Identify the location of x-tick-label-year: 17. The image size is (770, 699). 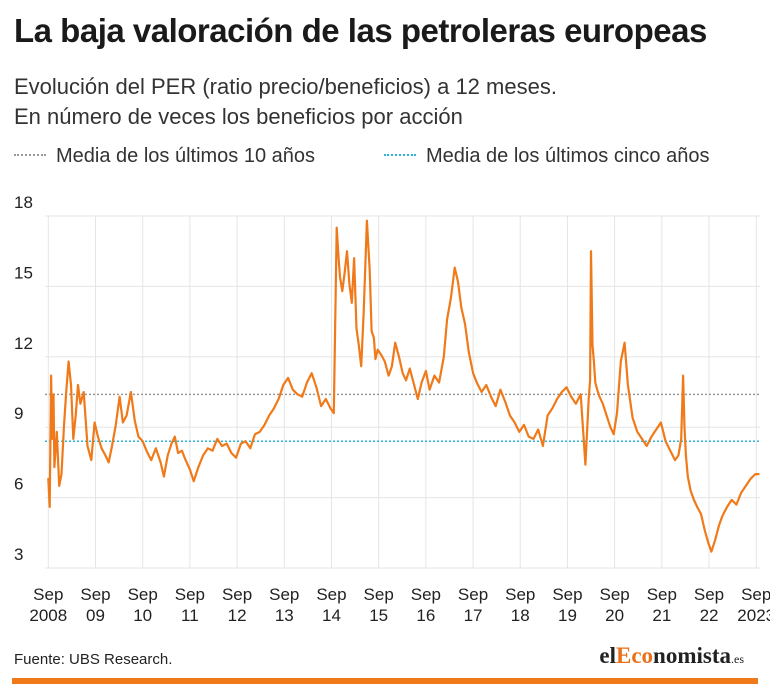
(473, 615).